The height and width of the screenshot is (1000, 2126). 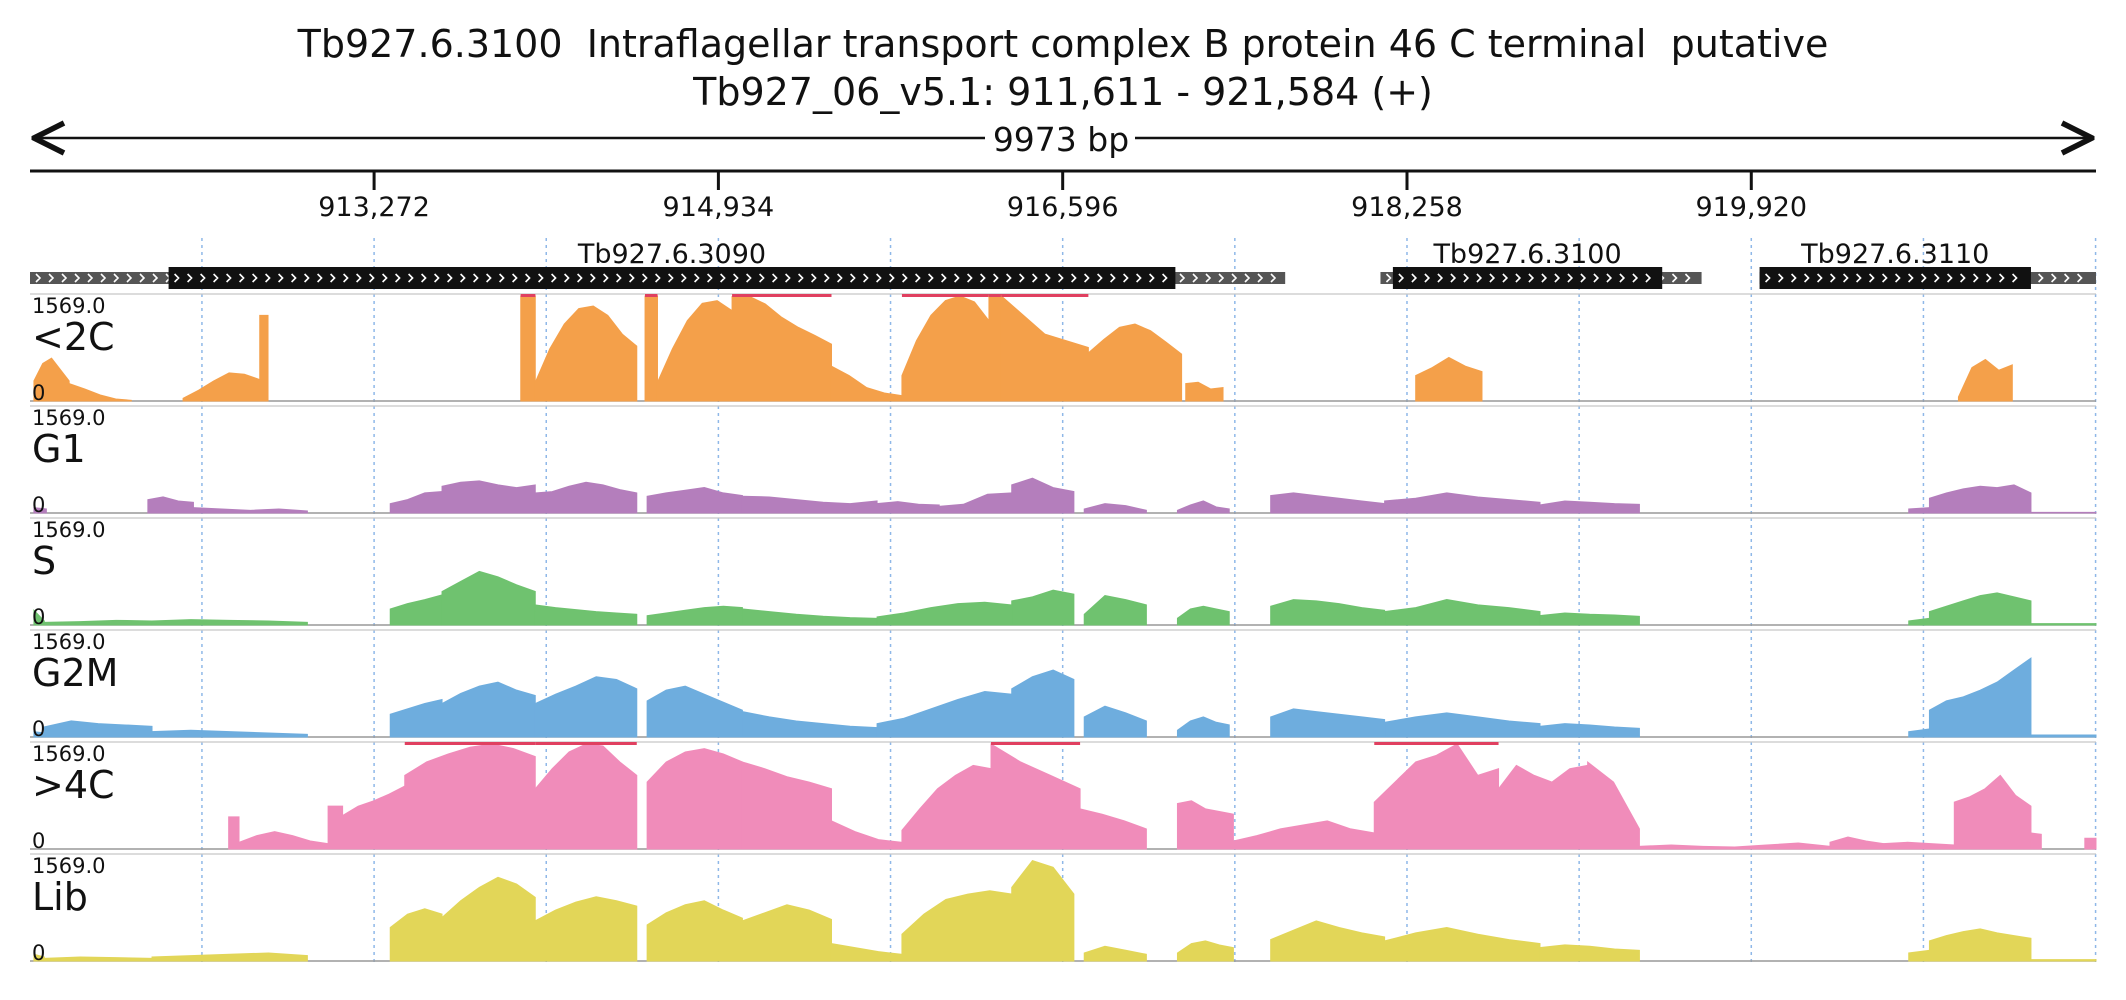 What do you see at coordinates (671, 254) in the screenshot?
I see `gene-label: Tb927.6.3090` at bounding box center [671, 254].